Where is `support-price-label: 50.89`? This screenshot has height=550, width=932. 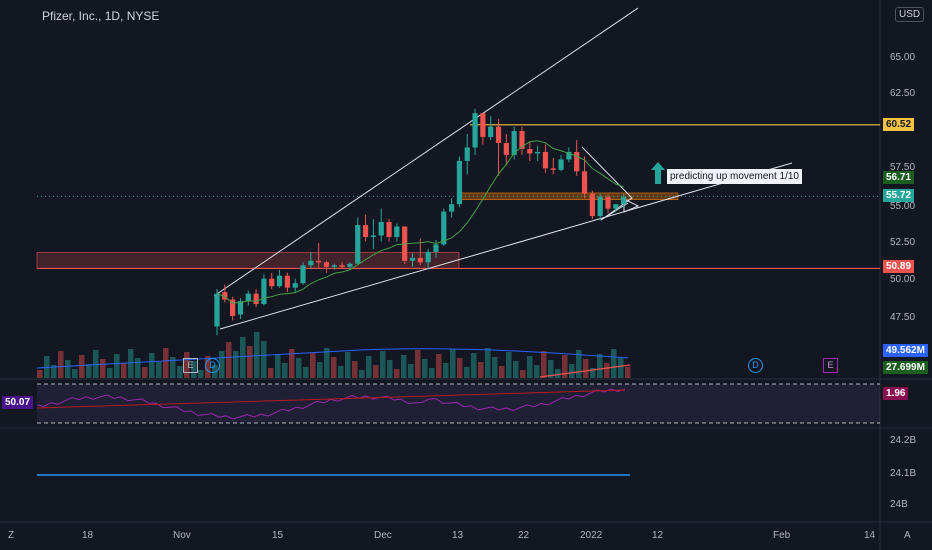 support-price-label: 50.89 is located at coordinates (899, 266).